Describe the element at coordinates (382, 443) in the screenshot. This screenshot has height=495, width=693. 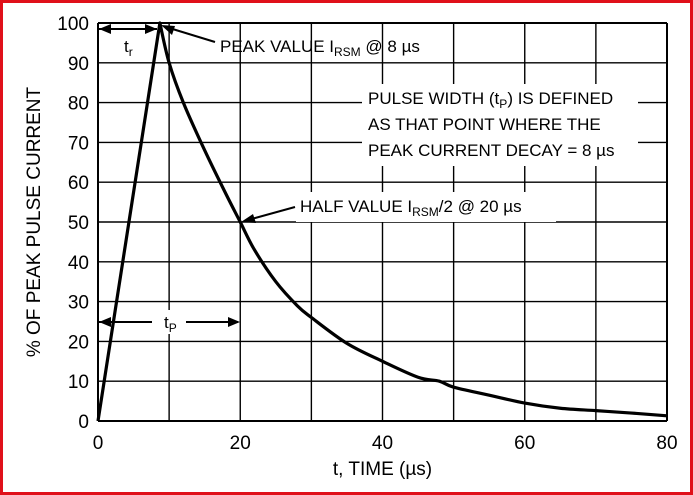
I see `x-tick-label: 40` at that location.